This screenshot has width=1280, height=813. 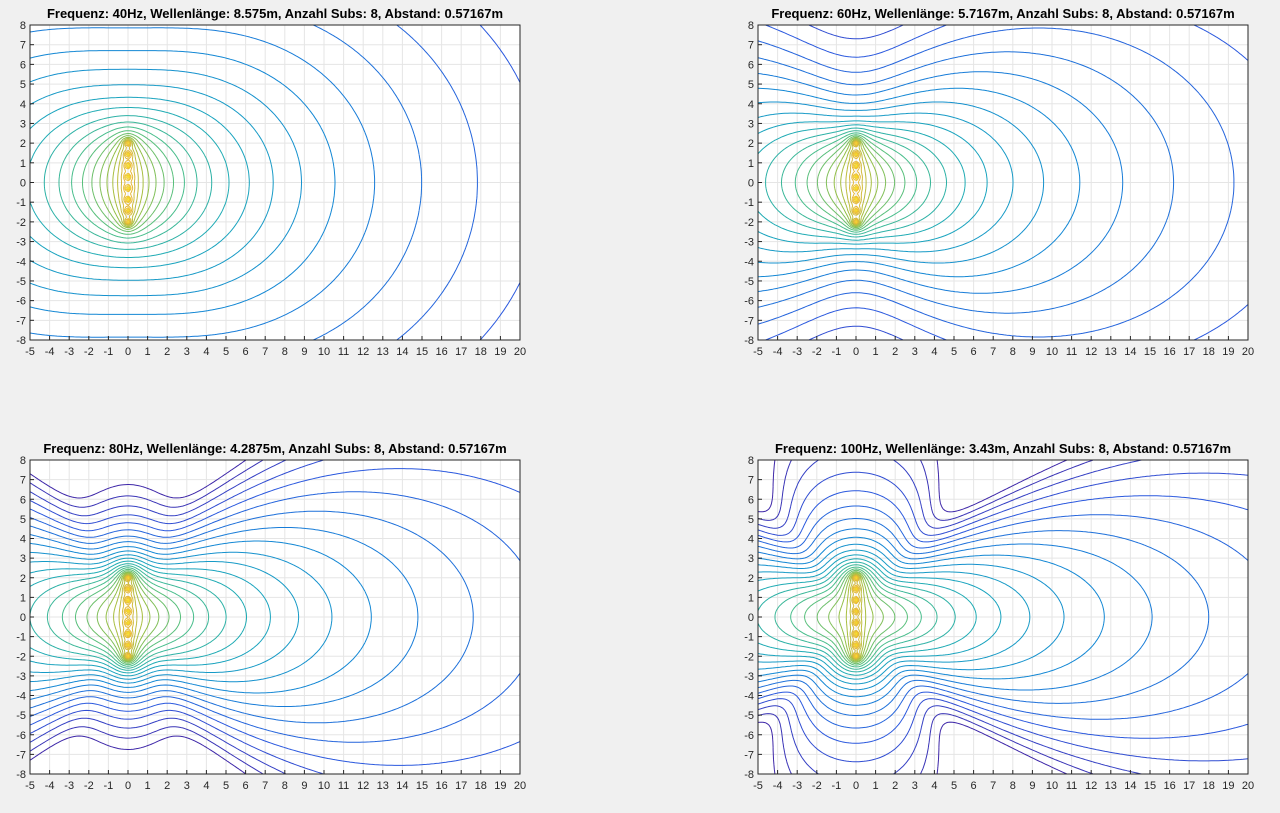 What do you see at coordinates (206, 352) in the screenshot?
I see `x-tick-label: 4` at bounding box center [206, 352].